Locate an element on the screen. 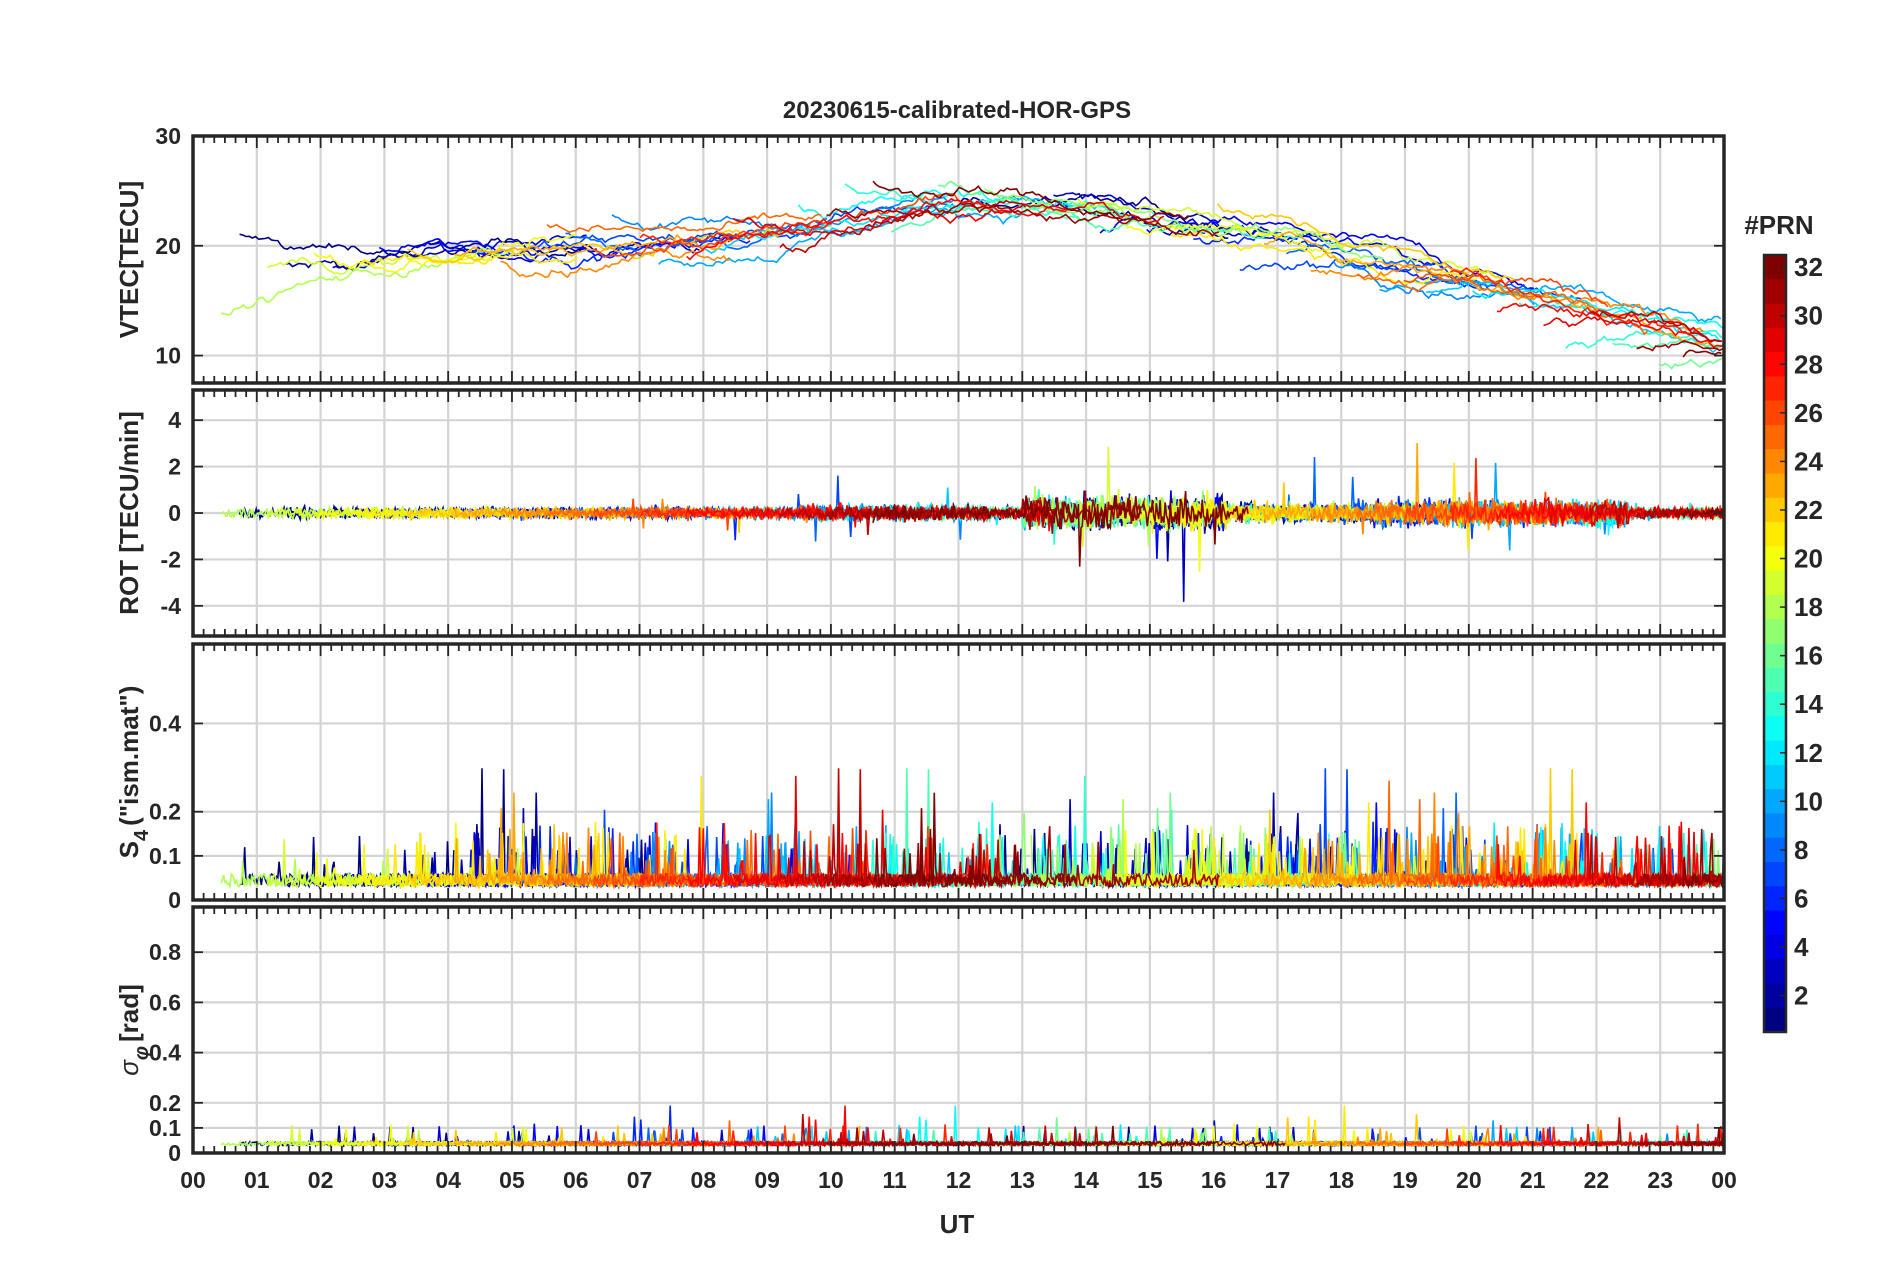 This screenshot has width=1902, height=1277. colorbar-tick-label: 4 is located at coordinates (1801, 947).